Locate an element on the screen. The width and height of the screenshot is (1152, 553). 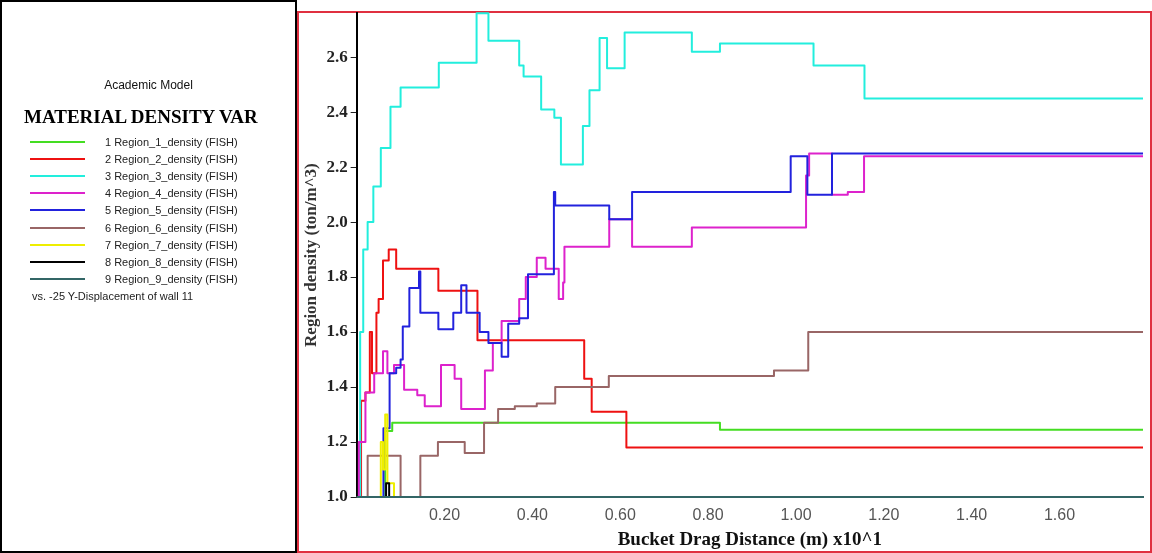
y-tick-label: 1.8 is located at coordinates (337, 276).